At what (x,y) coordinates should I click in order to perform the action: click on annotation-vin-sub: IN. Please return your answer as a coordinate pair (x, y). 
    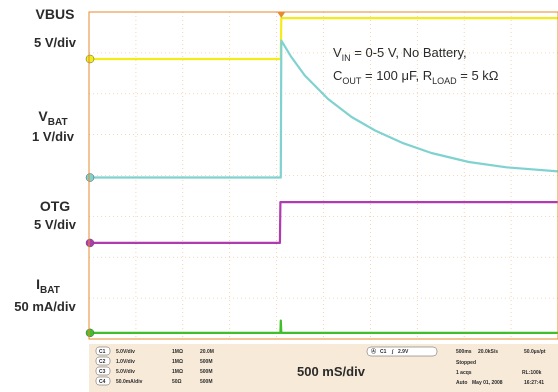
    Looking at the image, I should click on (346, 58).